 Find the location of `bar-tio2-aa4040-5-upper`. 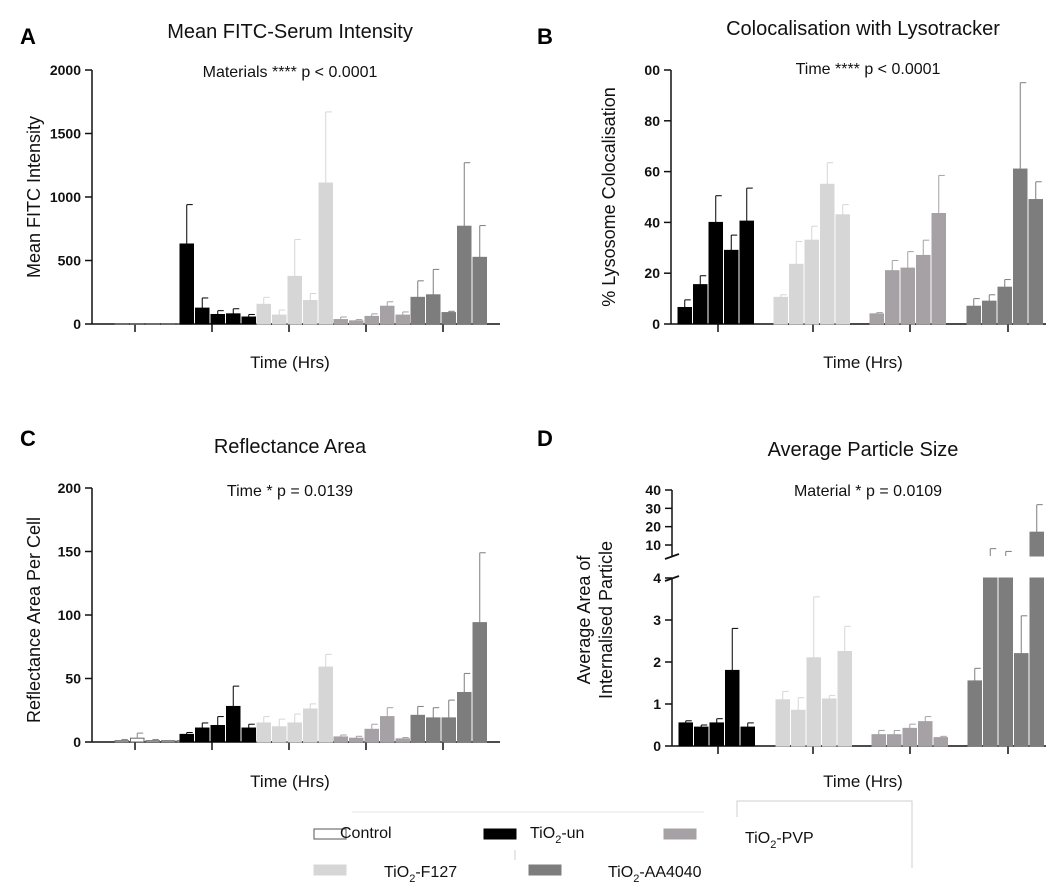

bar-tio2-aa4040-5-upper is located at coordinates (1036, 544).